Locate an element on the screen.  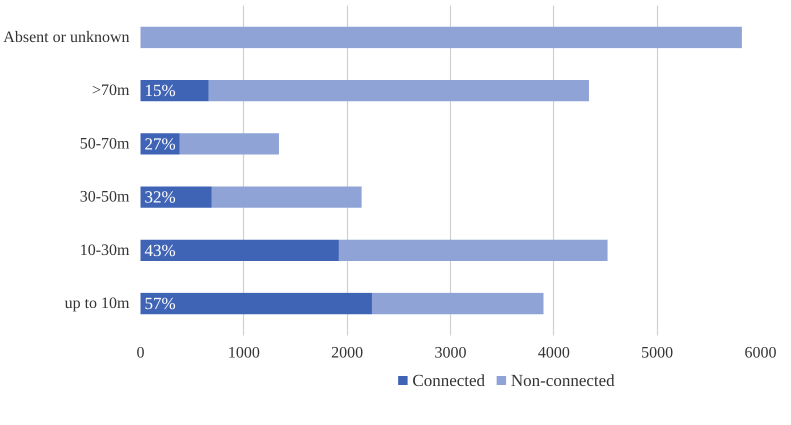
x-tick-label: 6000 is located at coordinates (760, 353).